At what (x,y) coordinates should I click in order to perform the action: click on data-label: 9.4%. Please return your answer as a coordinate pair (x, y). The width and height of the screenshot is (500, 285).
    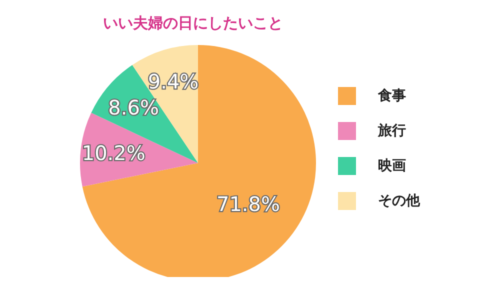
    Looking at the image, I should click on (173, 82).